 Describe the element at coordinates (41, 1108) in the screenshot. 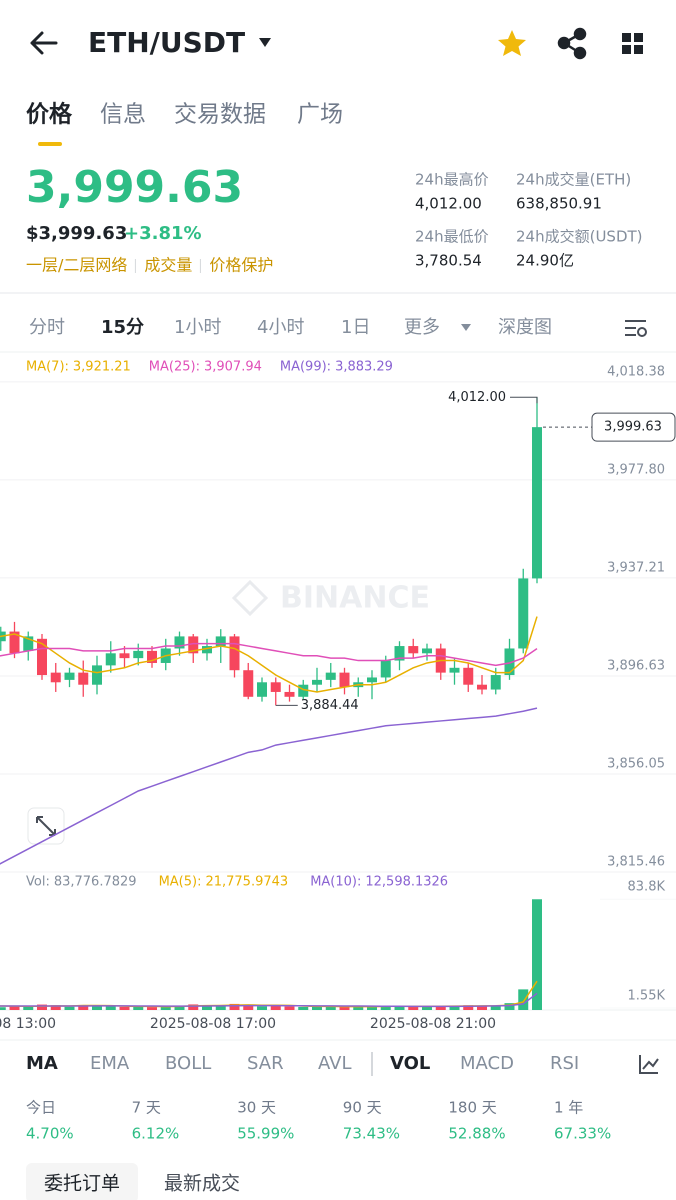

I see `performance-label: 今日` at that location.